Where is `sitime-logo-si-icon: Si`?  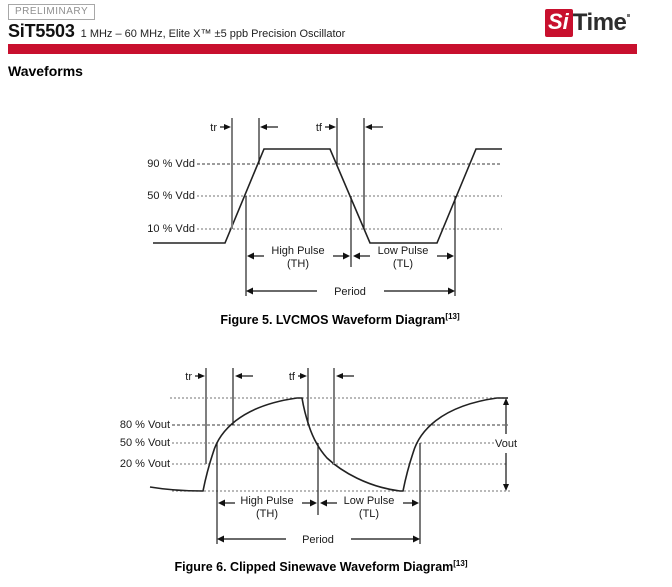
sitime-logo-si-icon: Si is located at coordinates (559, 22).